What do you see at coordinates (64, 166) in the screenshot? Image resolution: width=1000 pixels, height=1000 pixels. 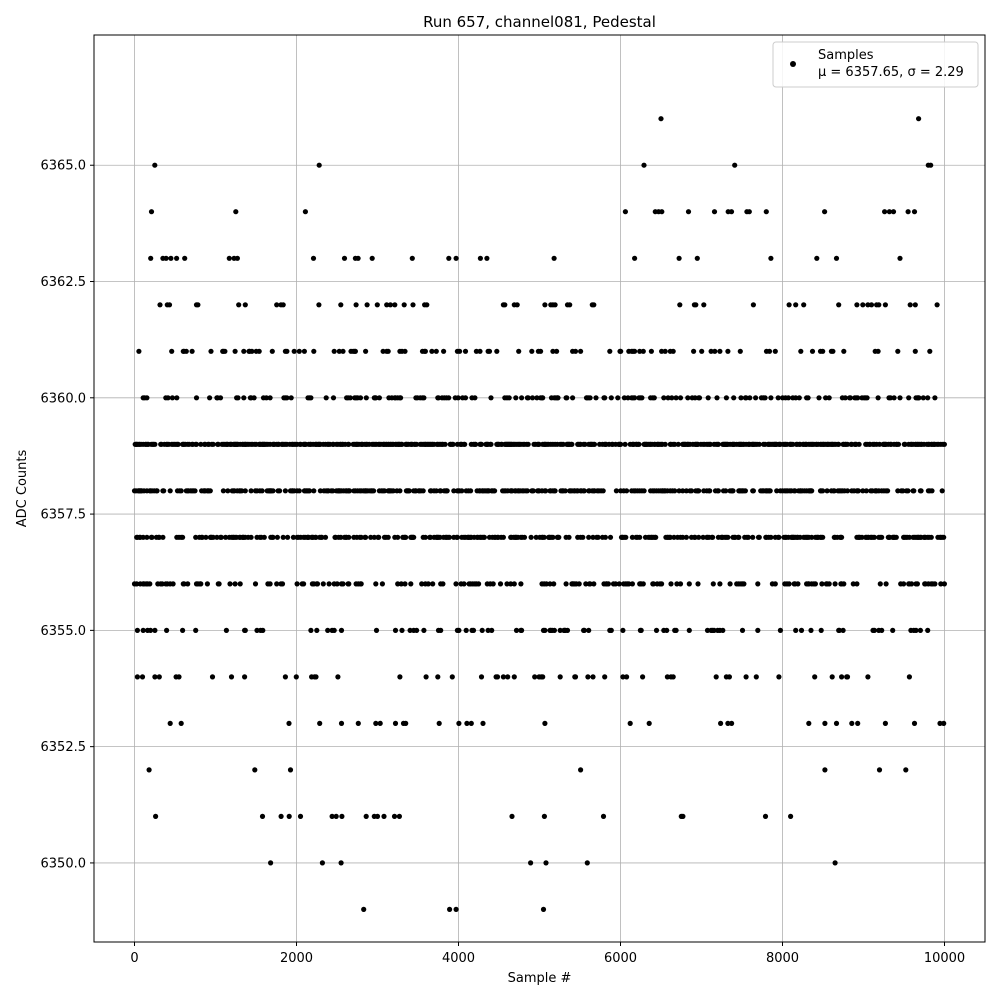 I see `y-tick-label: 6365.0` at bounding box center [64, 166].